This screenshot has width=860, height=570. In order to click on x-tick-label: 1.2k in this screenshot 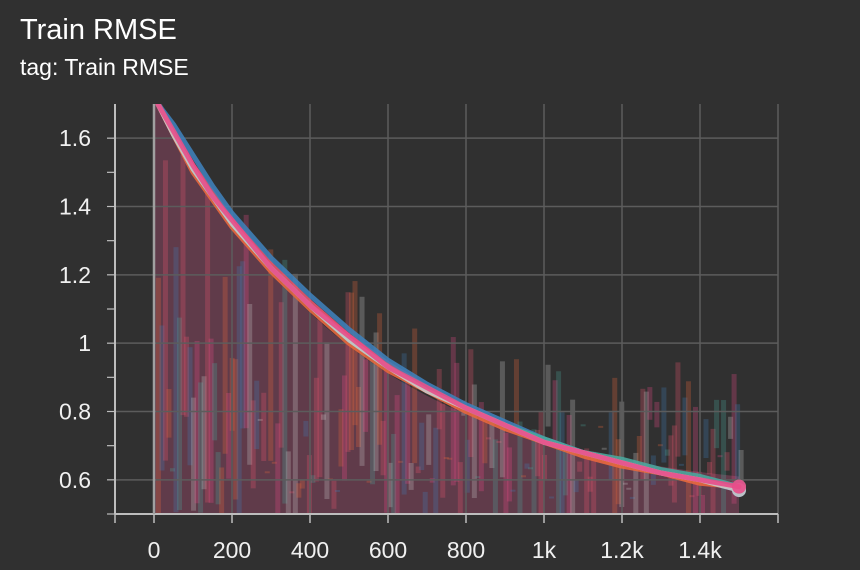, I will do `click(622, 550)`.